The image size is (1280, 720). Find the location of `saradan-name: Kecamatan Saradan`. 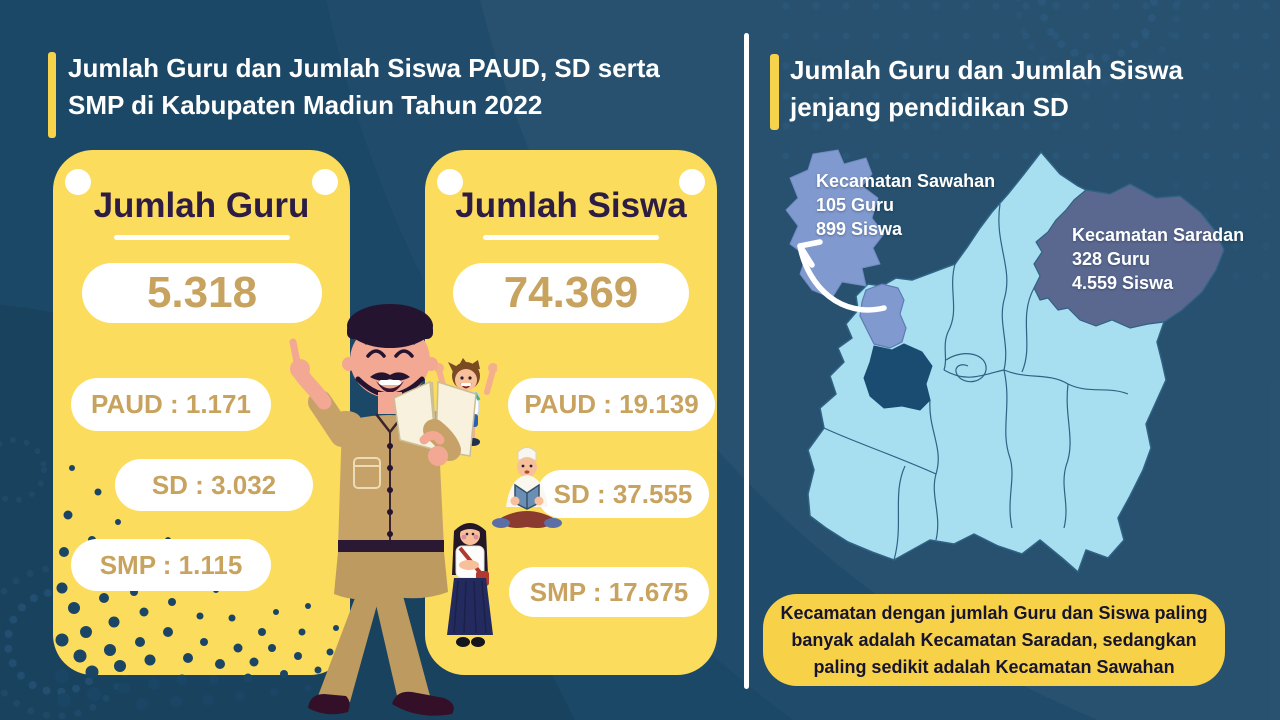

saradan-name: Kecamatan Saradan is located at coordinates (1158, 235).